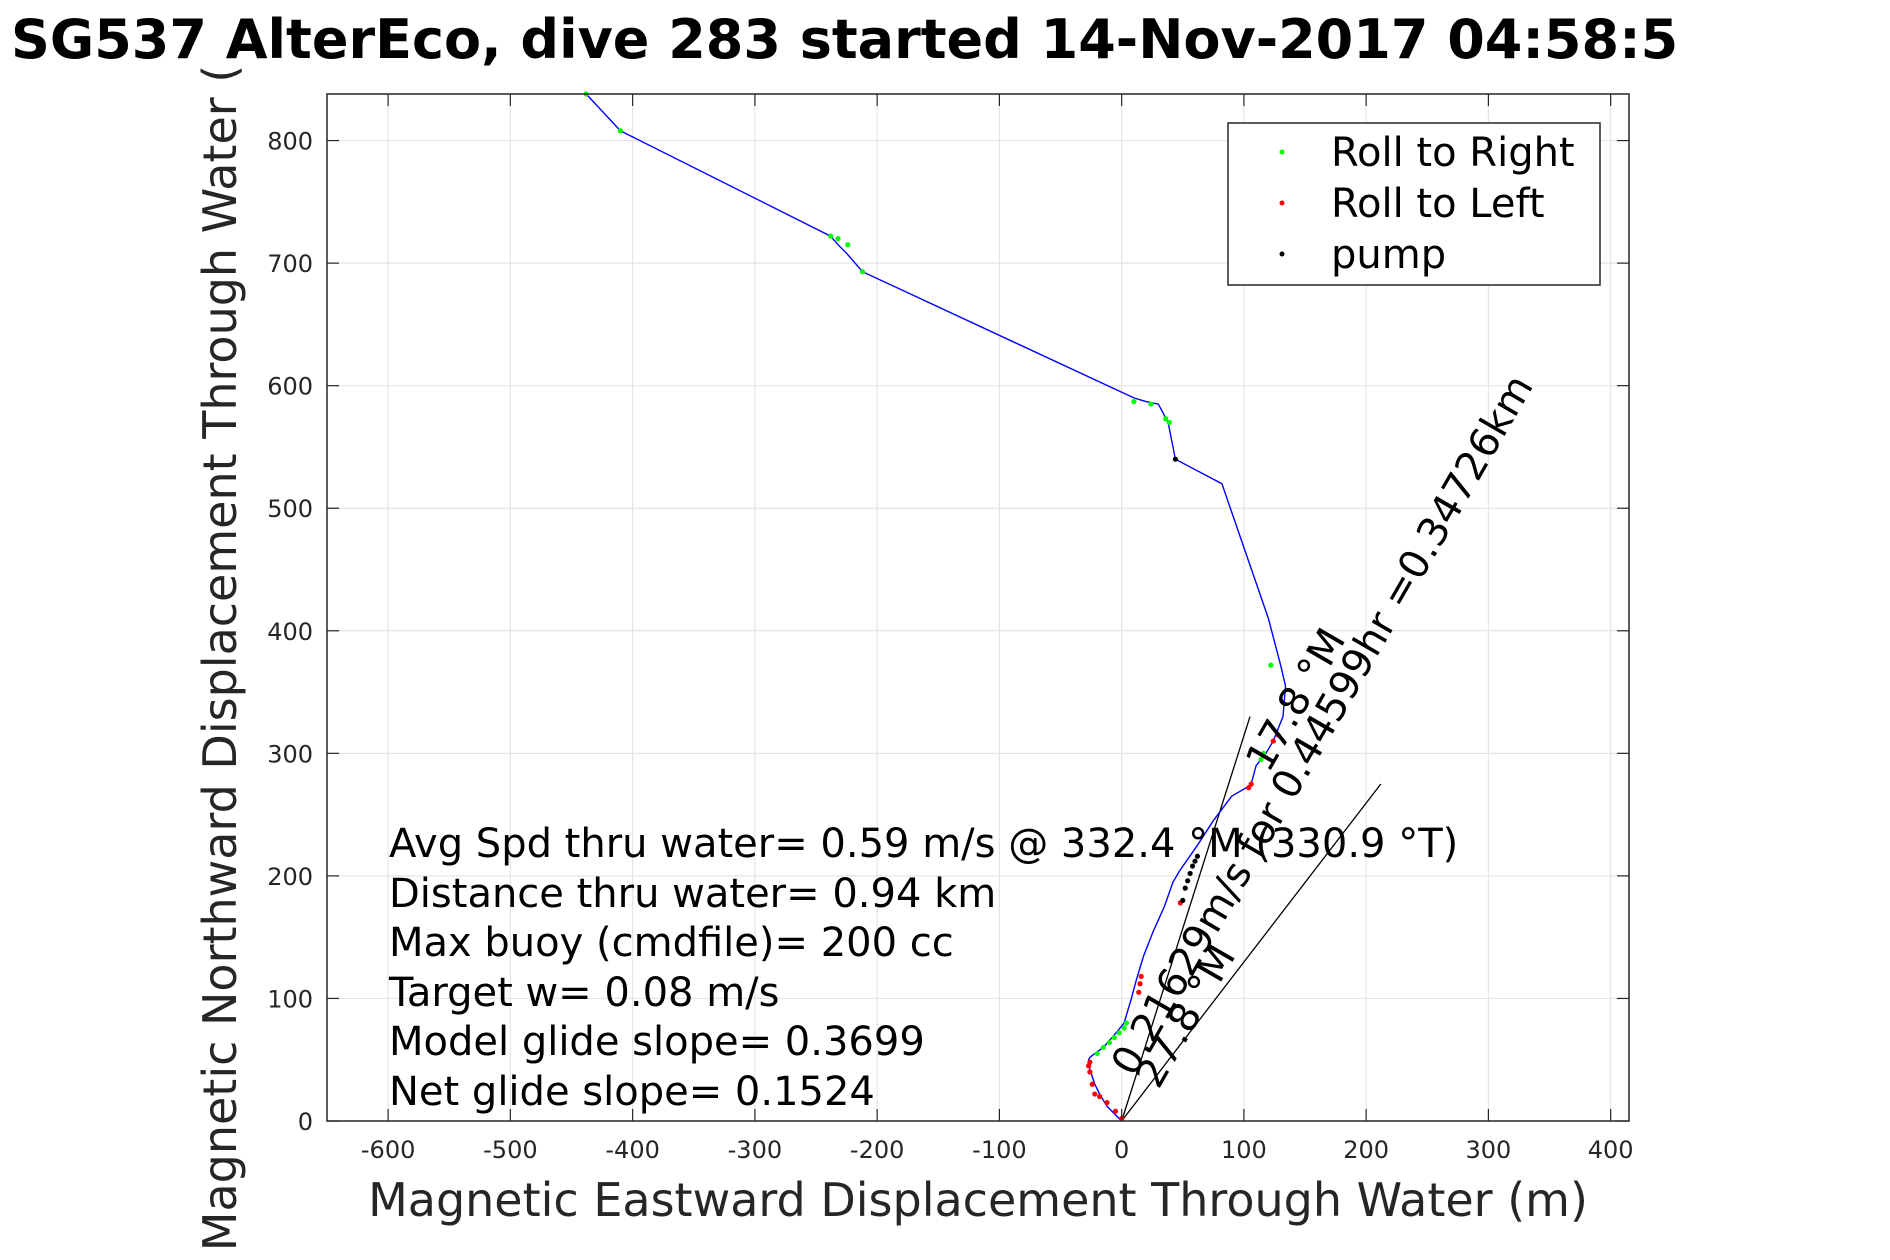 The image size is (1890, 1260). Describe the element at coordinates (1282, 152) in the screenshot. I see `legend-marker-roll-right` at that location.